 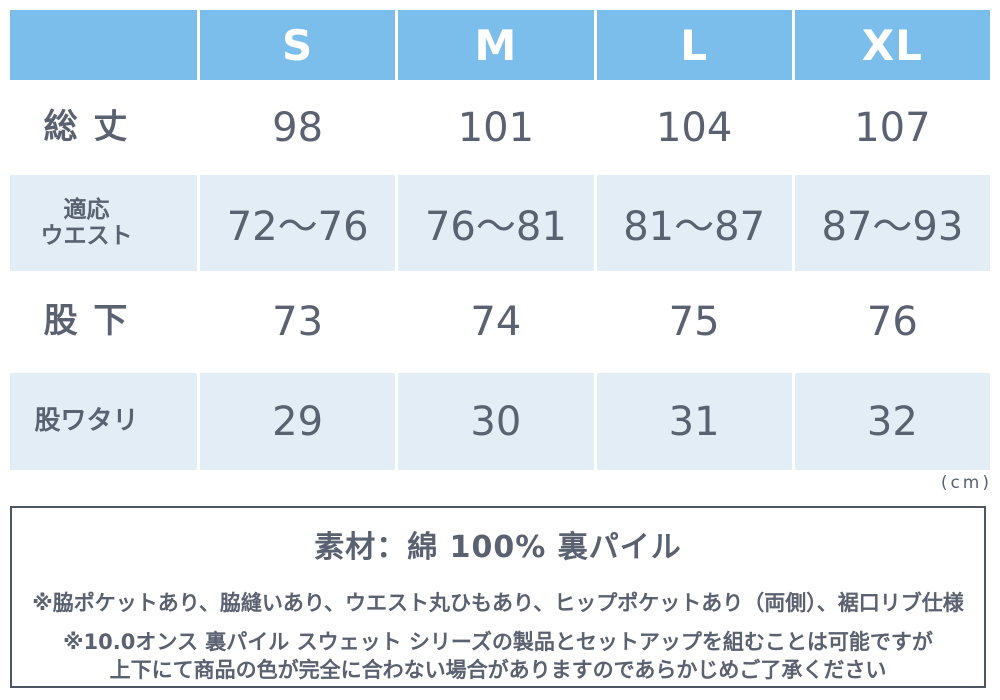 What do you see at coordinates (692, 421) in the screenshot?
I see `cell-thigh-l: 31` at bounding box center [692, 421].